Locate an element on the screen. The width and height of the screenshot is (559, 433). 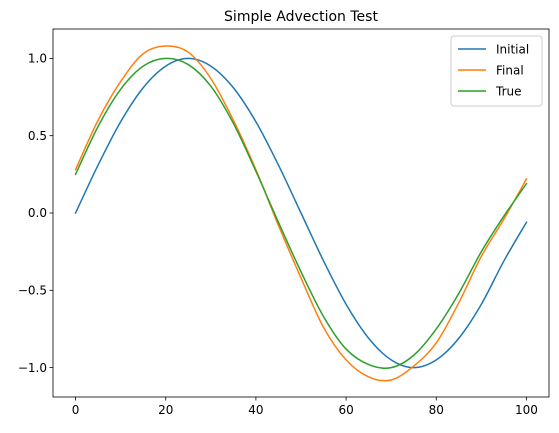
y-tick-label: 0.5 is located at coordinates (37, 136).